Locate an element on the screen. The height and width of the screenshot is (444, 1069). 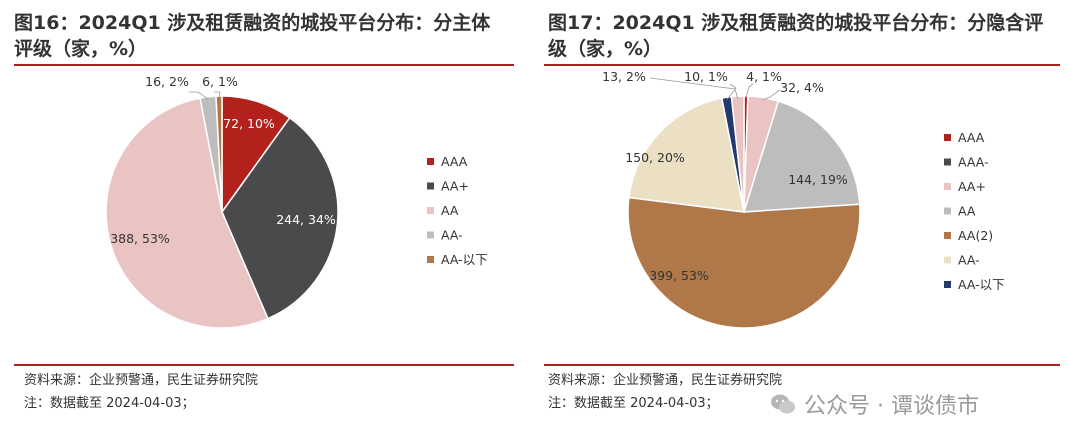
watermark: 公众号 · 谭谈债市 is located at coordinates (874, 404).